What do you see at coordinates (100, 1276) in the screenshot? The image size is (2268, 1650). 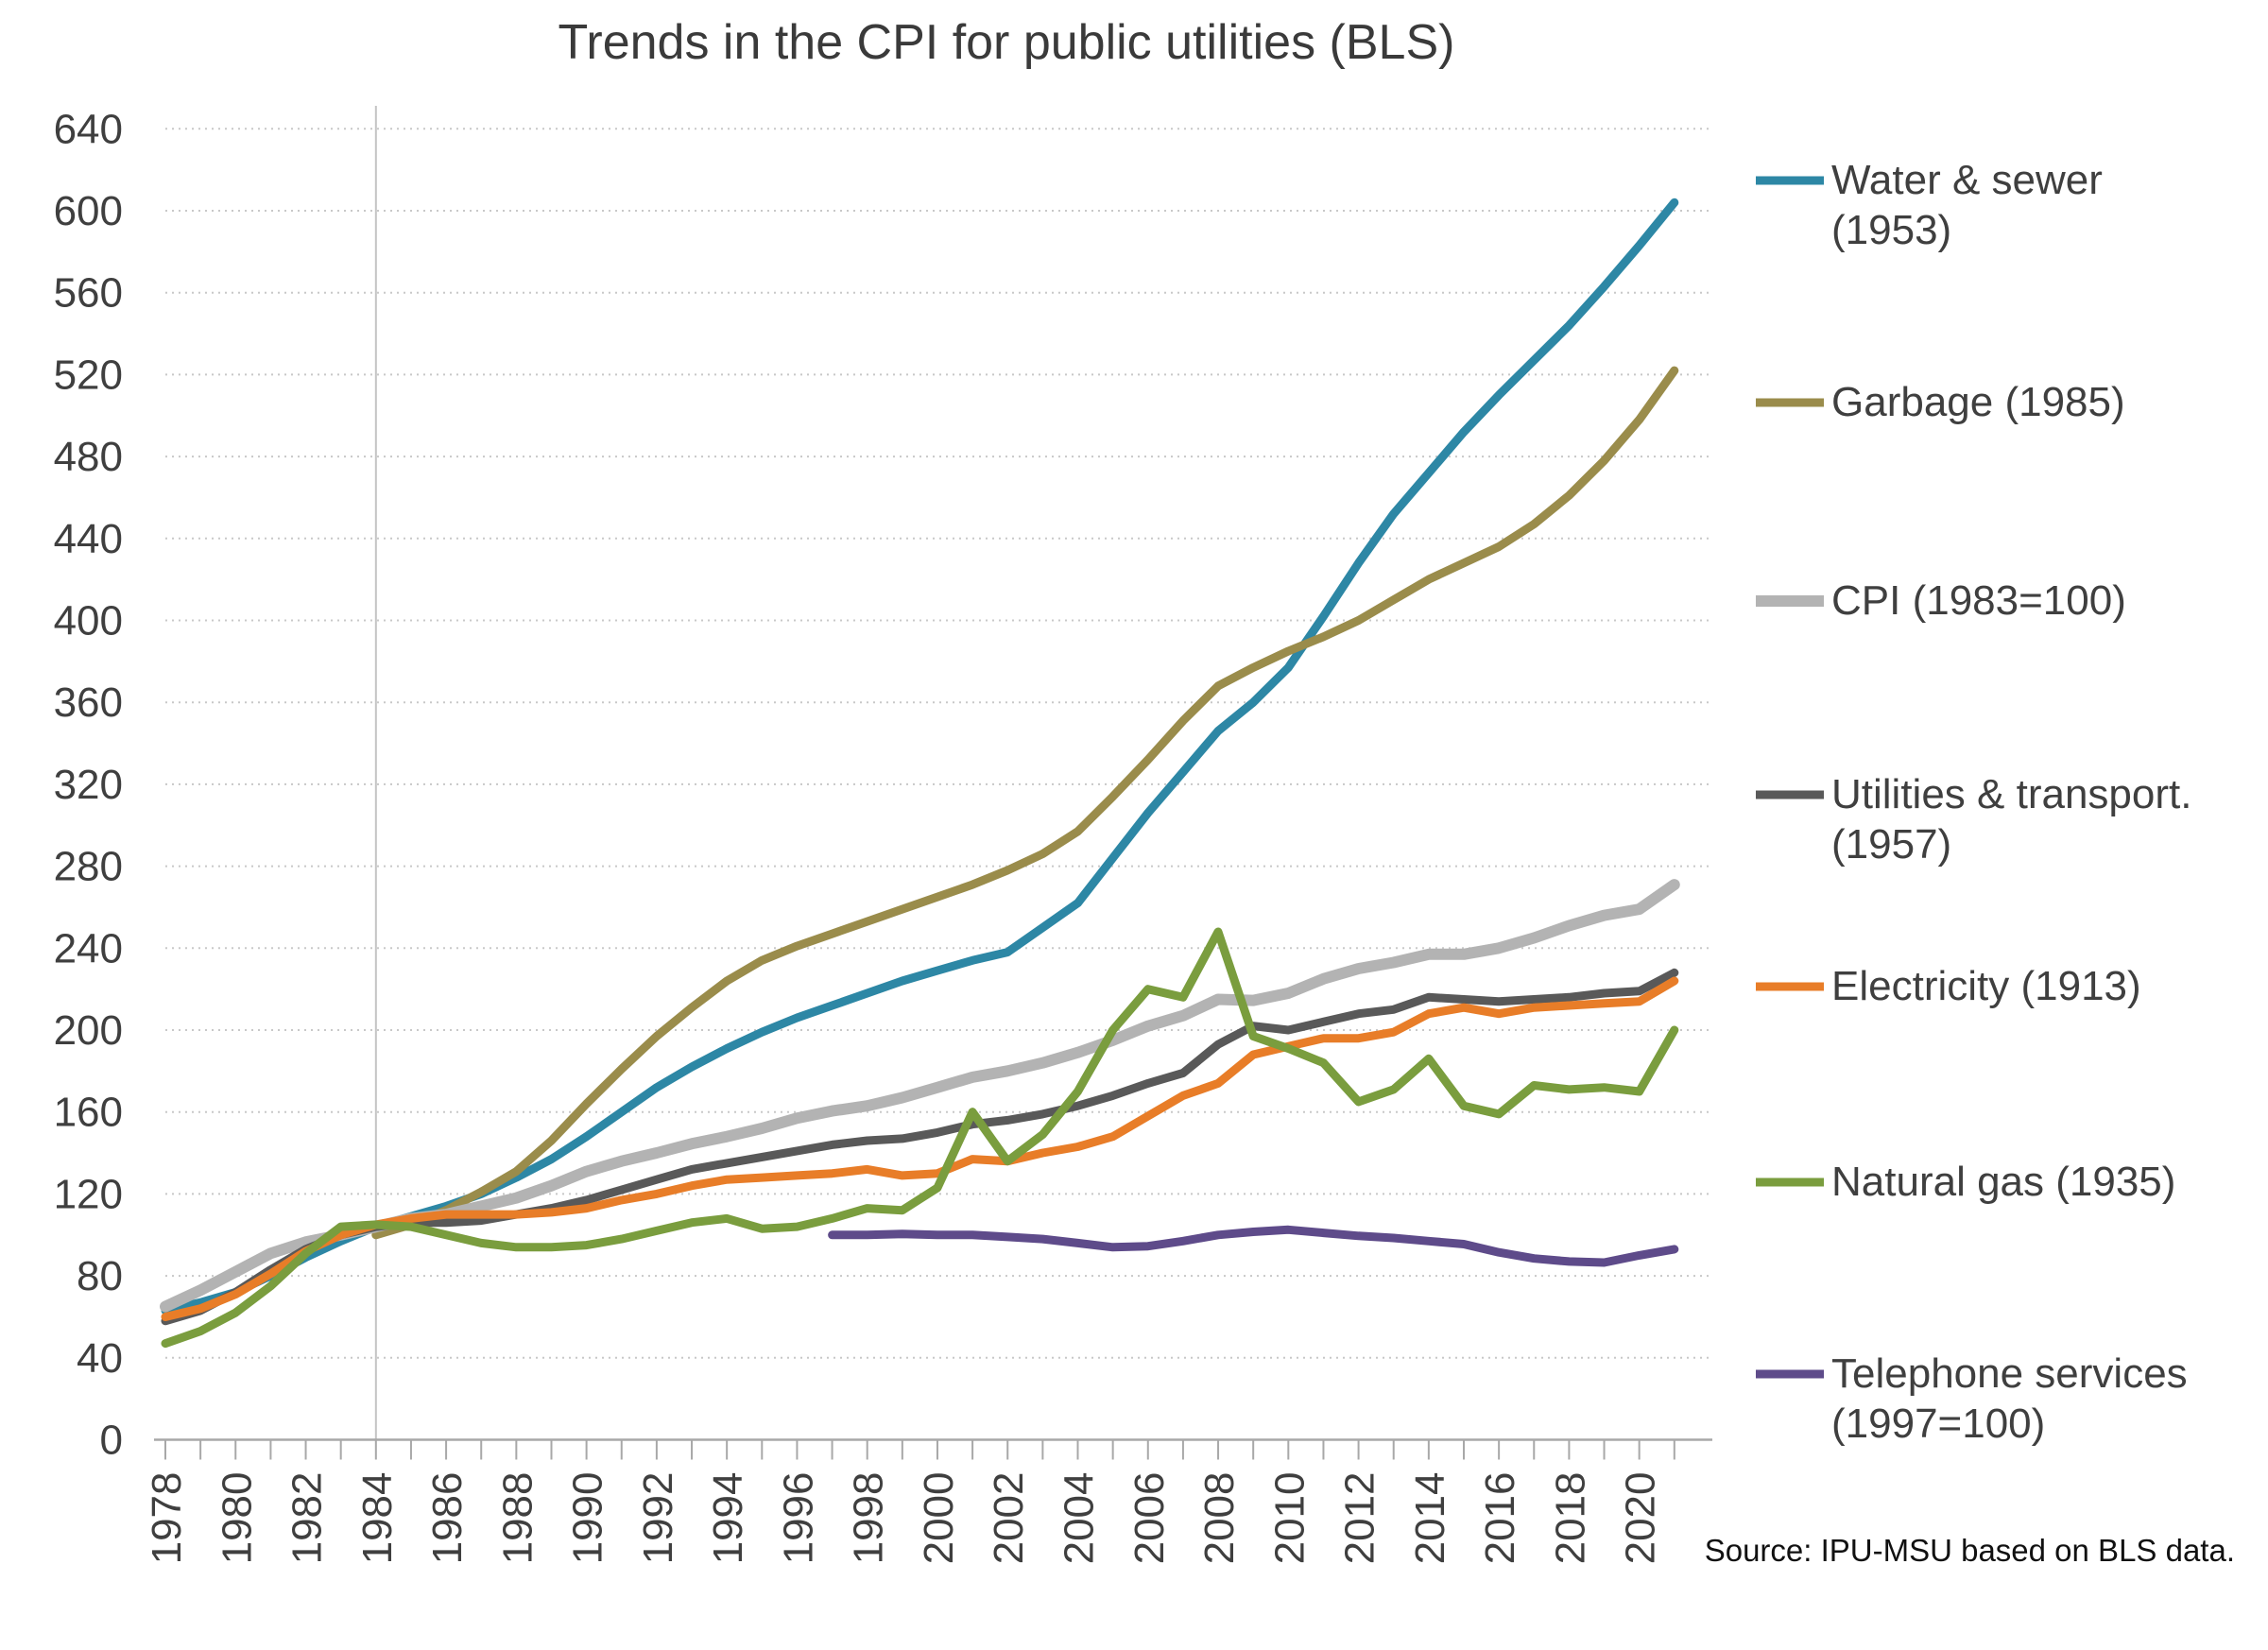 I see `y-axis-label-80: 80` at bounding box center [100, 1276].